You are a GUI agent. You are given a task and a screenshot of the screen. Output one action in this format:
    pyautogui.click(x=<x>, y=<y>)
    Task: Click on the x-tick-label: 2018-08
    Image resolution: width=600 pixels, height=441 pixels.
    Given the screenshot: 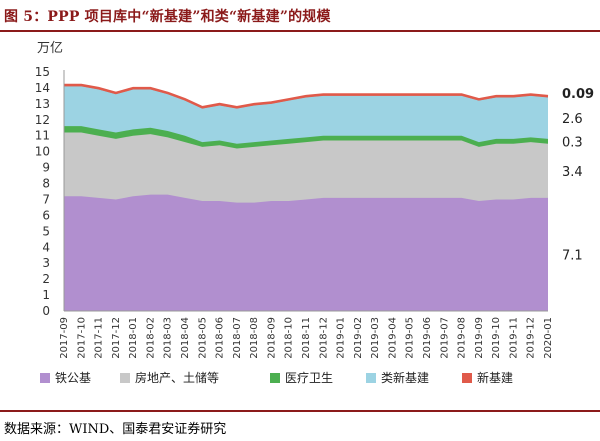 What is the action you would take?
    pyautogui.click(x=254, y=338)
    